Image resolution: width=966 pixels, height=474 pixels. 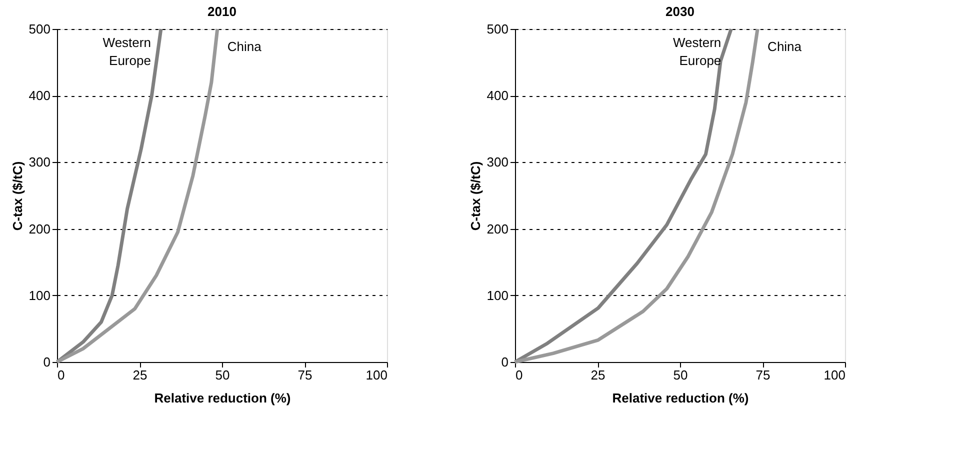 What do you see at coordinates (222, 11) in the screenshot?
I see `chart-title: 2010` at bounding box center [222, 11].